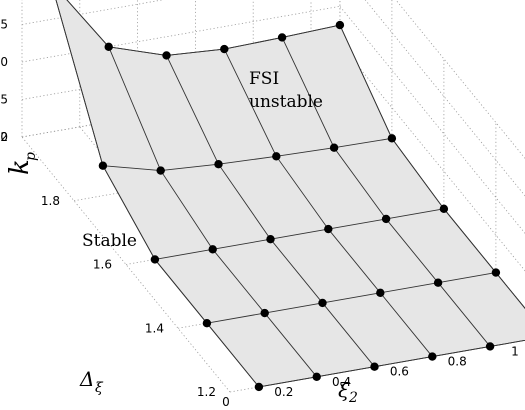 This screenshot has height=410, width=525. What do you see at coordinates (353, 398) in the screenshot?
I see `x-axis-label-sub: 2` at bounding box center [353, 398].